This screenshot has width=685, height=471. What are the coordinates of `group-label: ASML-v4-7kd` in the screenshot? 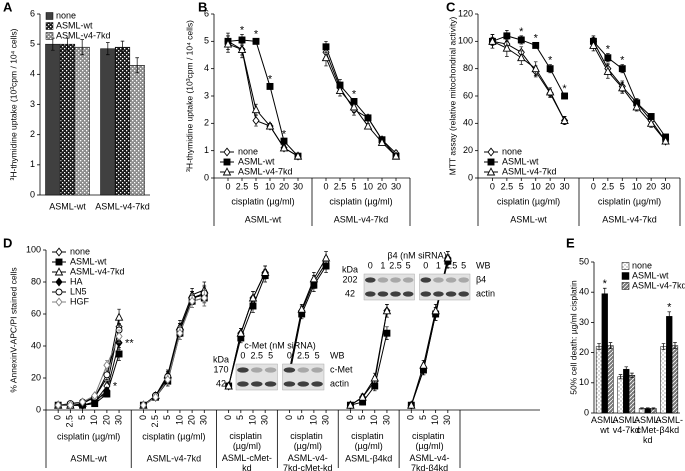 It's located at (629, 219).